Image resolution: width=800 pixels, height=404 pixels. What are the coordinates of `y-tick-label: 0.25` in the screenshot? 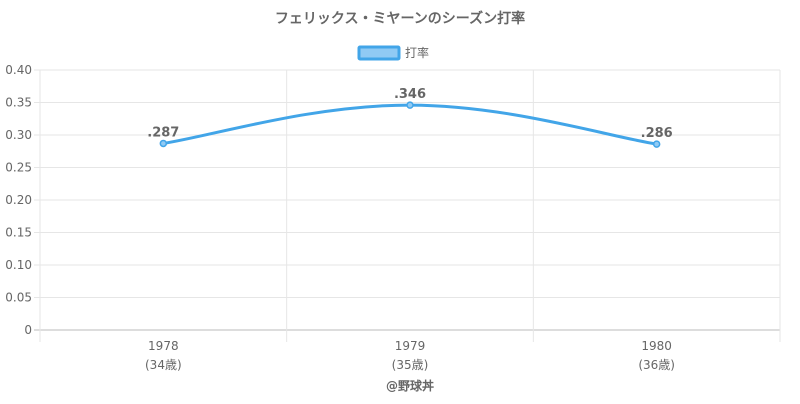 It's located at (18, 168).